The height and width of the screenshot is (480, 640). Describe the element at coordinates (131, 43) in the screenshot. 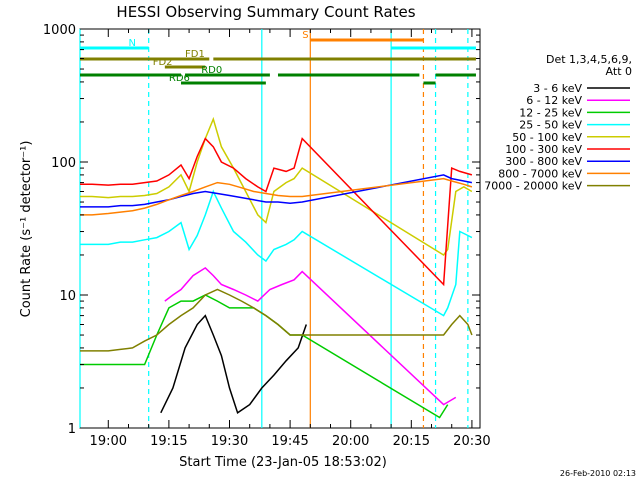

I see `flag-label-n: N` at that location.